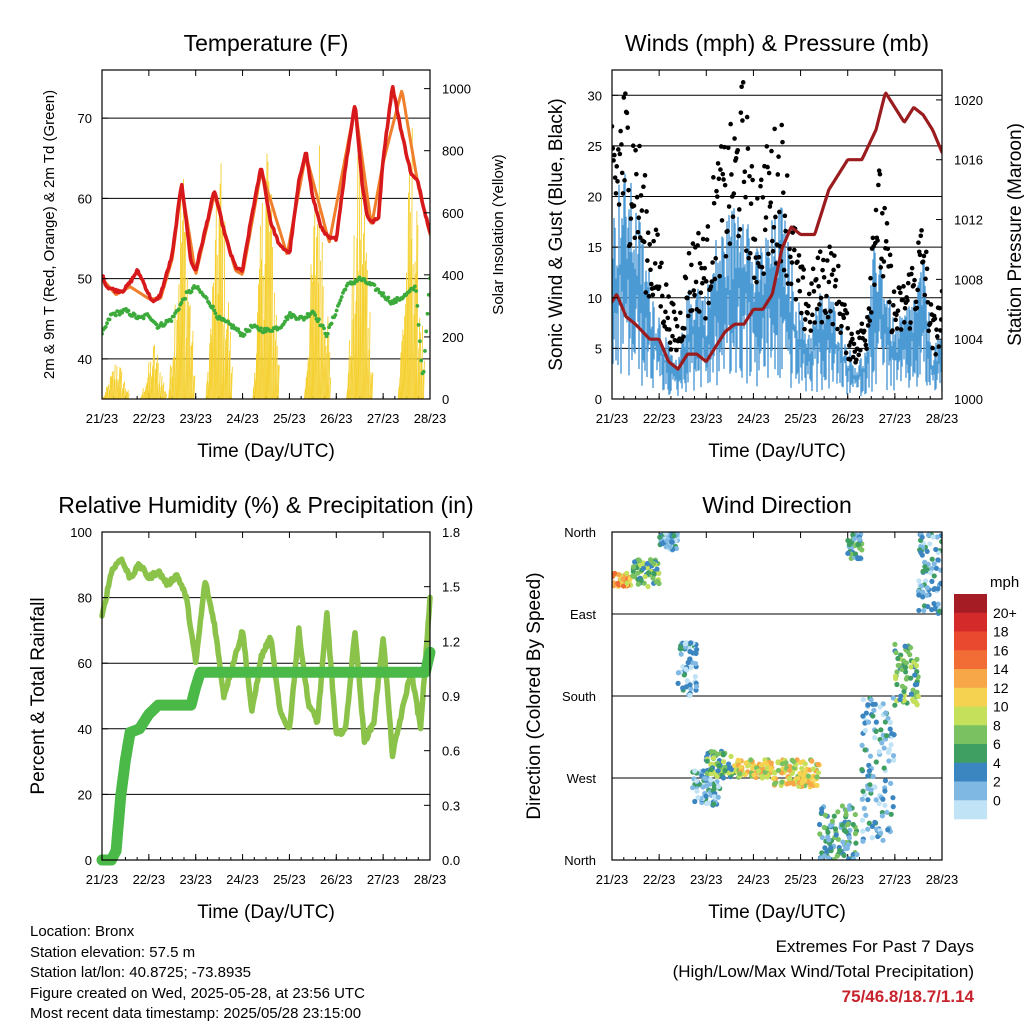  I want to click on x-tick-label: 24/23, so click(753, 418).